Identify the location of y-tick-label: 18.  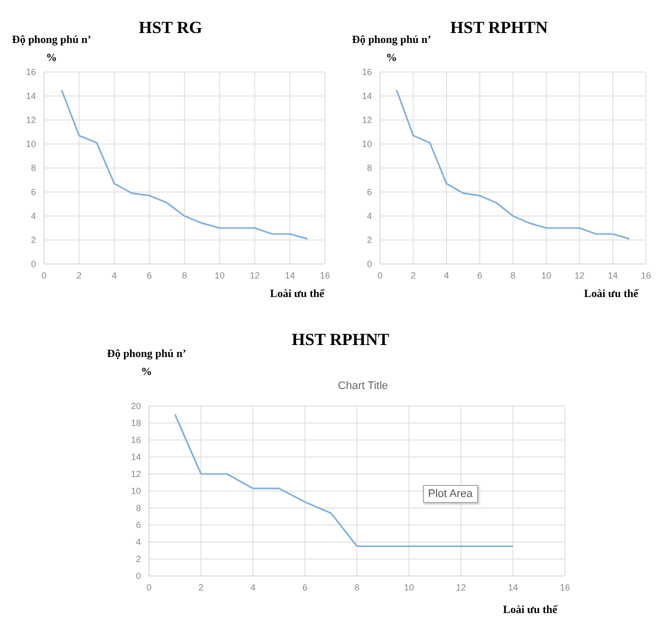
(135, 423).